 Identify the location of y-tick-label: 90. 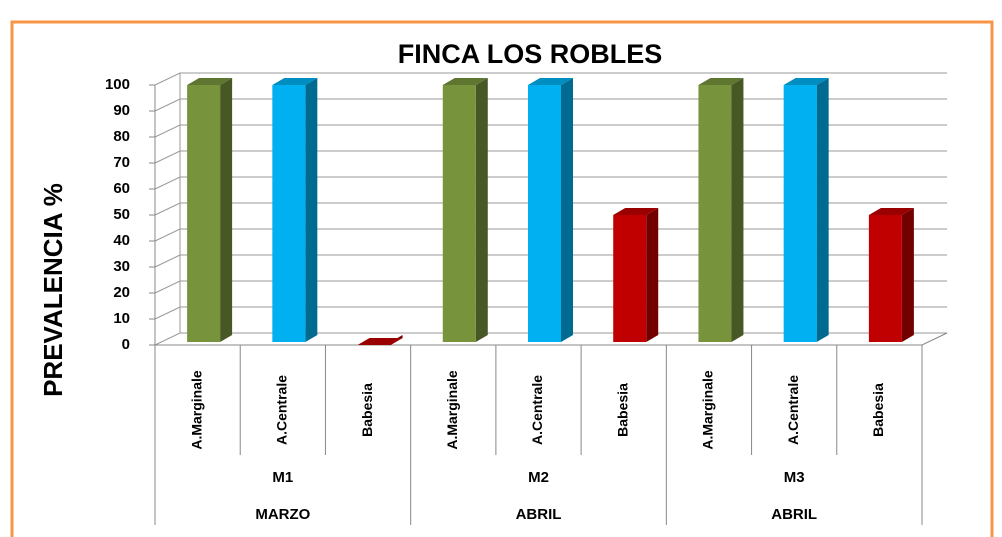
(121, 110).